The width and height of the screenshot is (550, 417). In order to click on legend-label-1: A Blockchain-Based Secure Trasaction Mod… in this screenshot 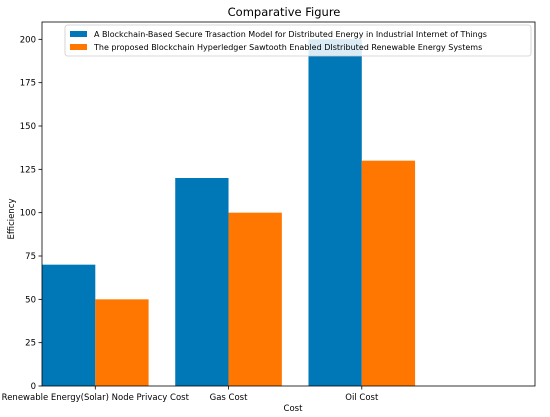, I will do `click(290, 34)`.